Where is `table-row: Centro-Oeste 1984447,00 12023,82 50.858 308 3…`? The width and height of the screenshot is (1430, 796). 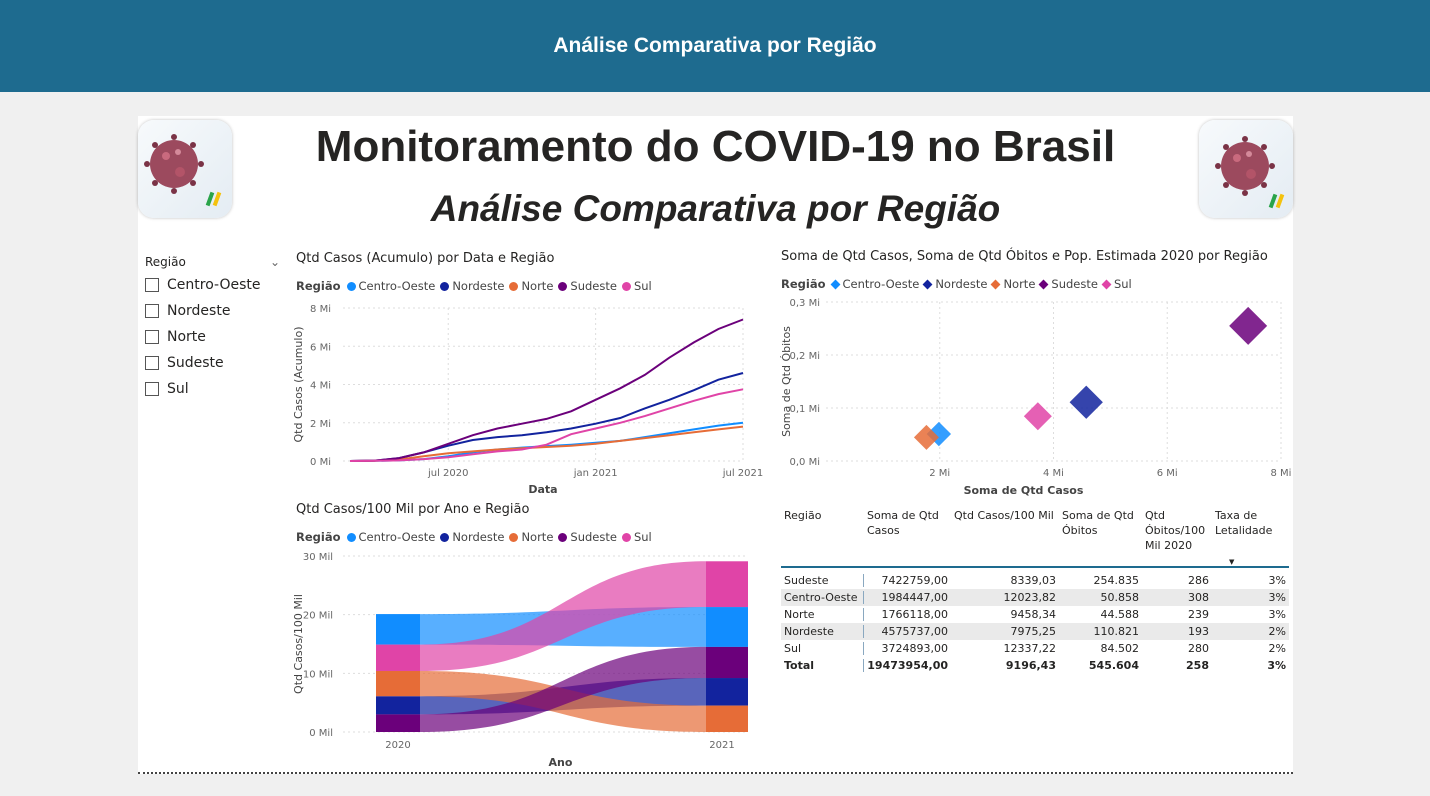 table-row: Centro-Oeste 1984447,00 12023,82 50.858 308 3… is located at coordinates (1035, 597).